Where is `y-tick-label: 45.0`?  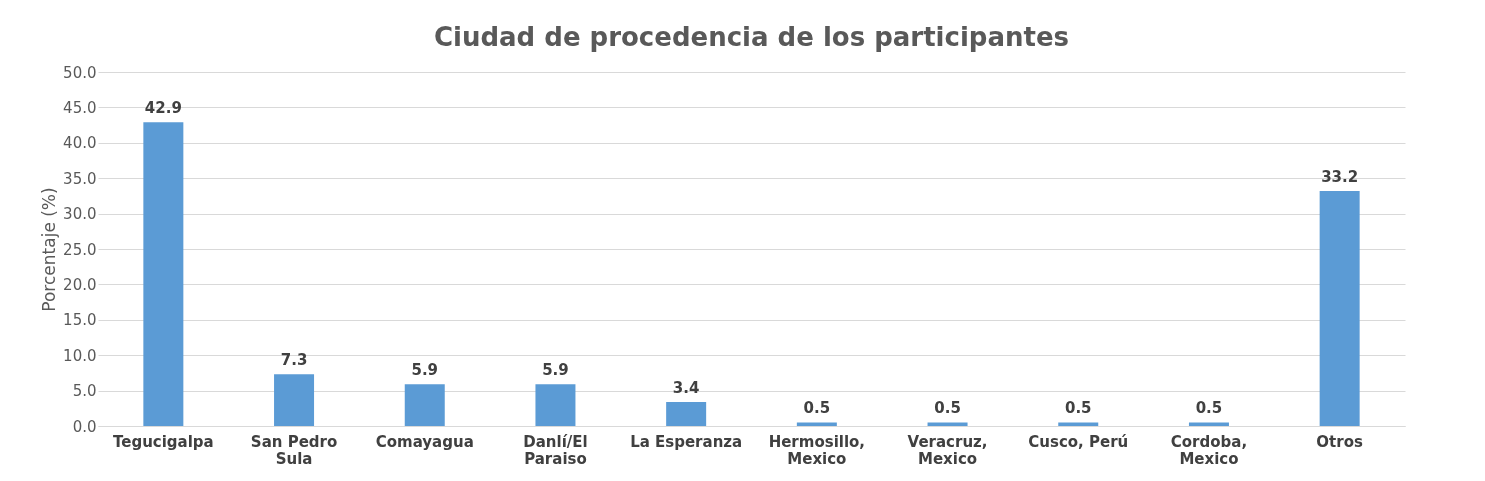 y-tick-label: 45.0 is located at coordinates (80, 107).